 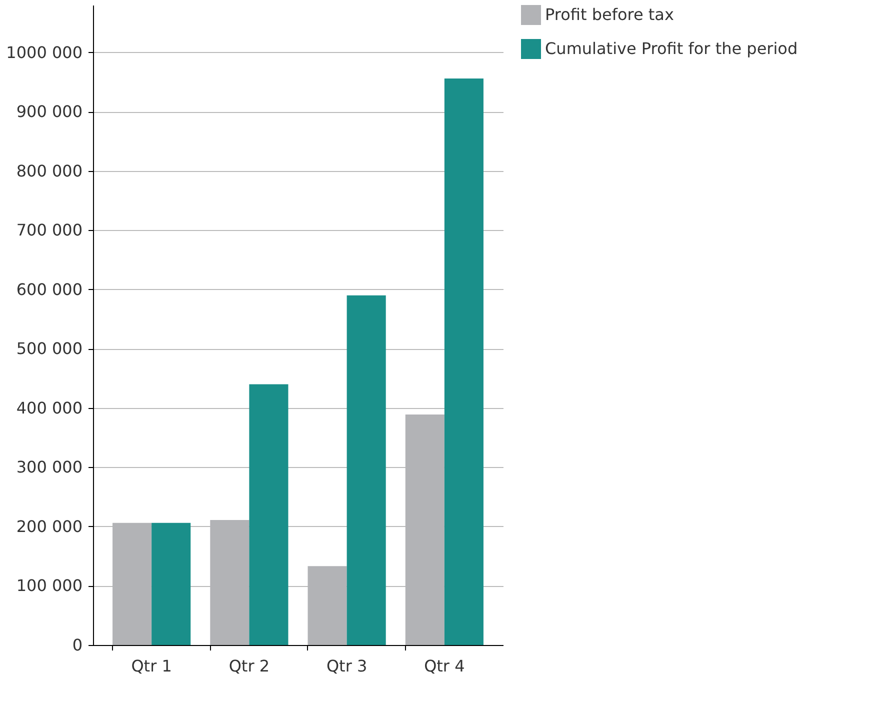 I want to click on y-tick-label: 300 000, so click(x=49, y=467).